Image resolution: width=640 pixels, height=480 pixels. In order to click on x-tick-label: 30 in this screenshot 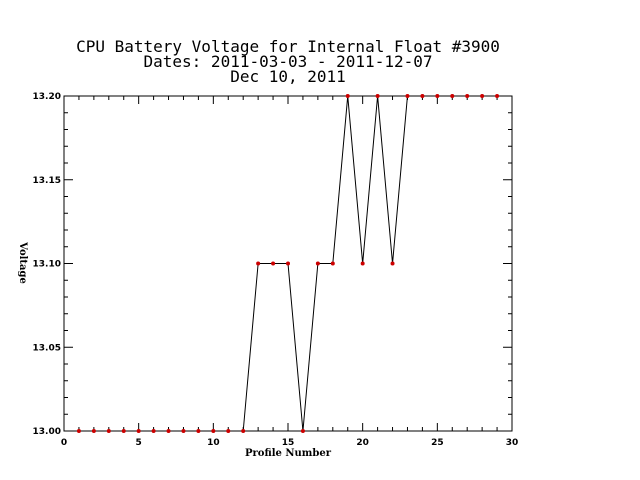, I will do `click(512, 443)`.